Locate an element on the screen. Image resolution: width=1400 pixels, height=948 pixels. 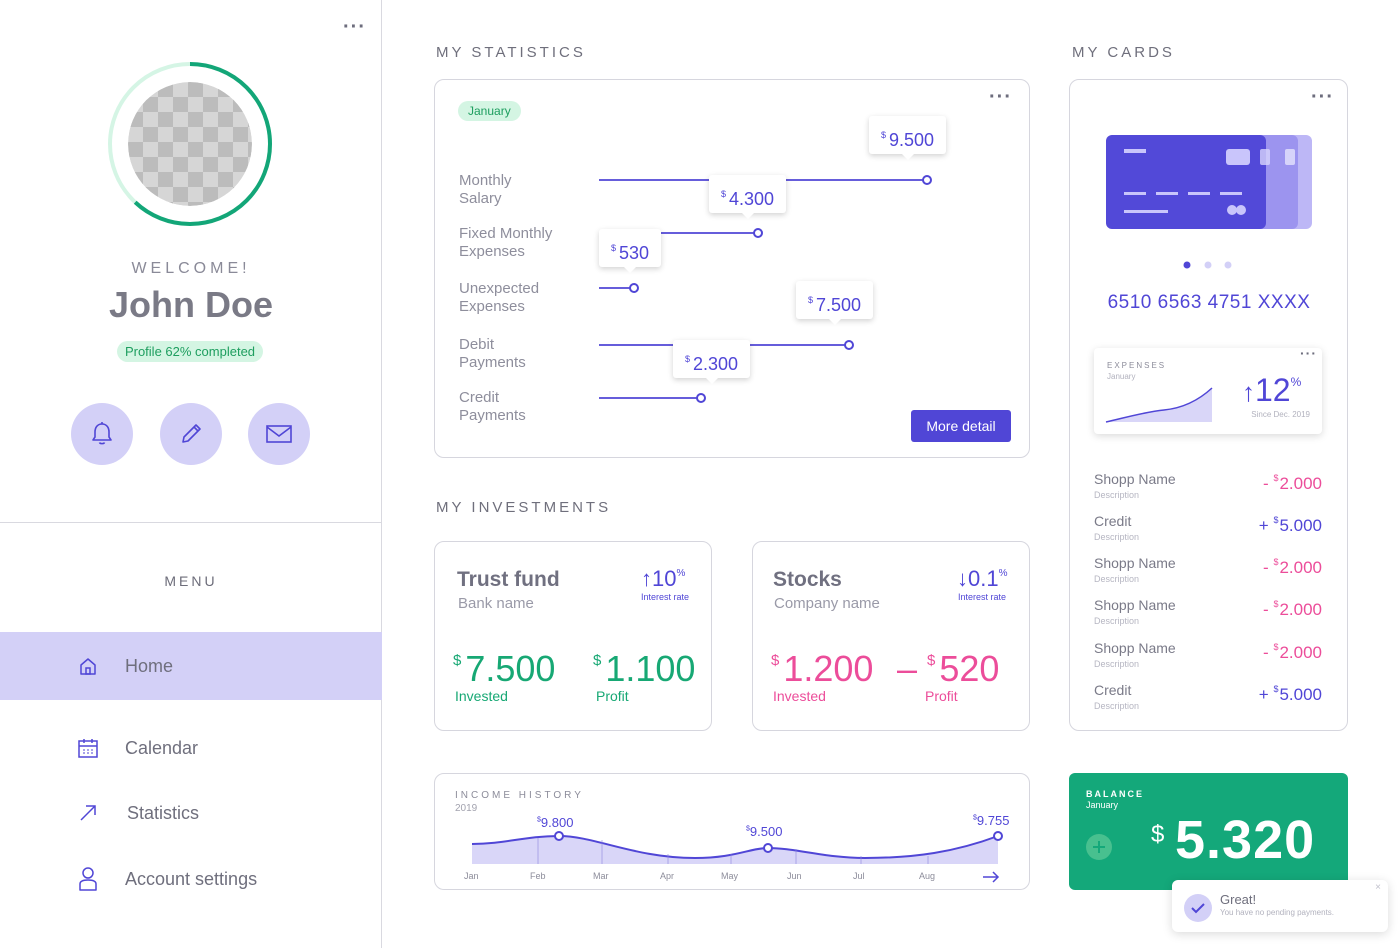
expenses-month: January is located at coordinates (1121, 376).